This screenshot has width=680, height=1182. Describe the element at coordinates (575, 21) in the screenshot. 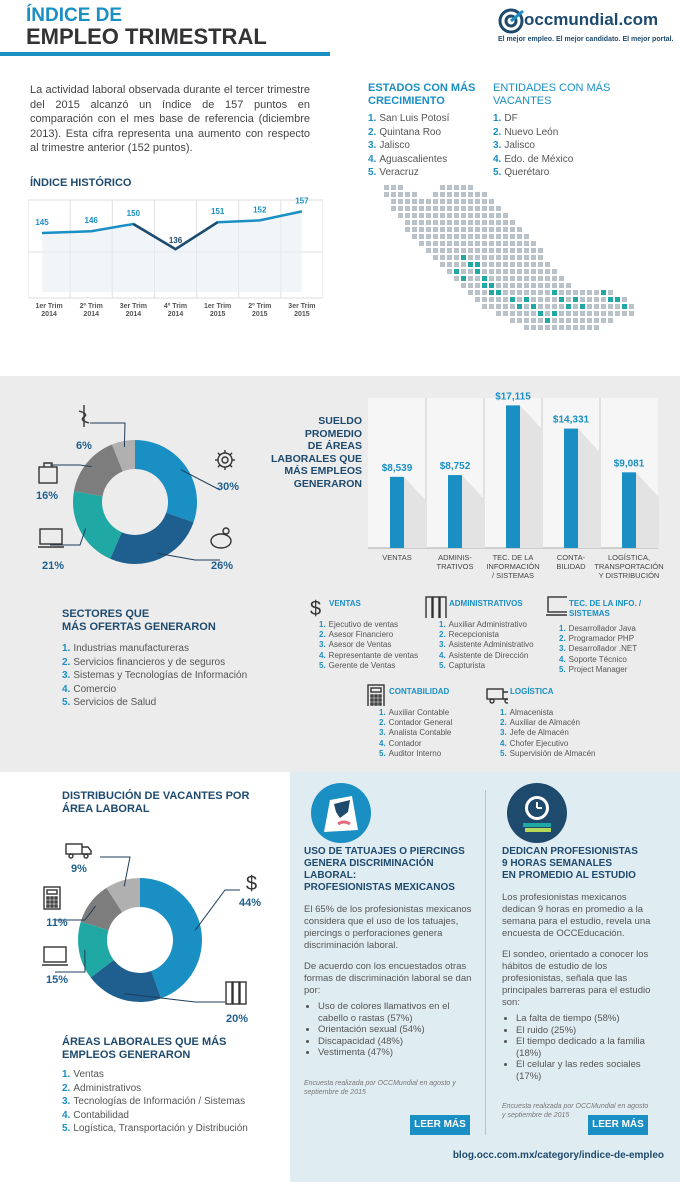

I see `brand-logo: occmundial.com` at that location.